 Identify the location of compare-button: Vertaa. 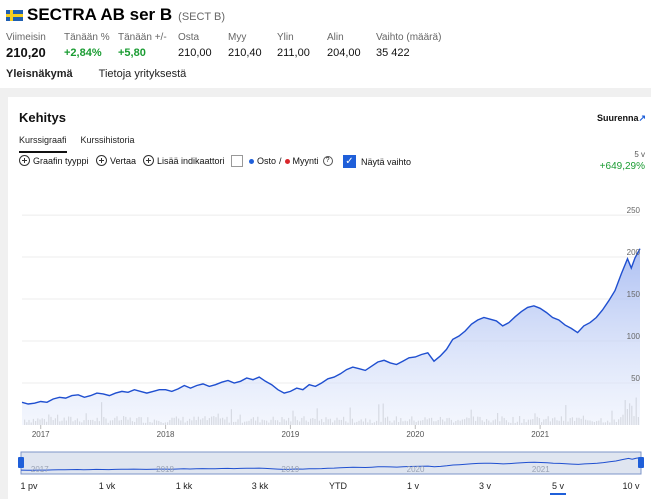
(116, 160).